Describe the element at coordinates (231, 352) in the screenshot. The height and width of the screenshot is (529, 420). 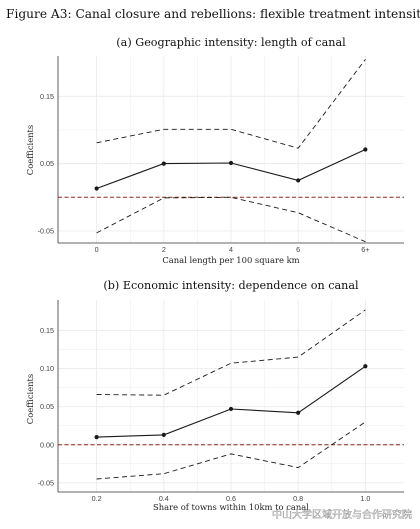
I see `panel-b-ci-upper-line` at that location.